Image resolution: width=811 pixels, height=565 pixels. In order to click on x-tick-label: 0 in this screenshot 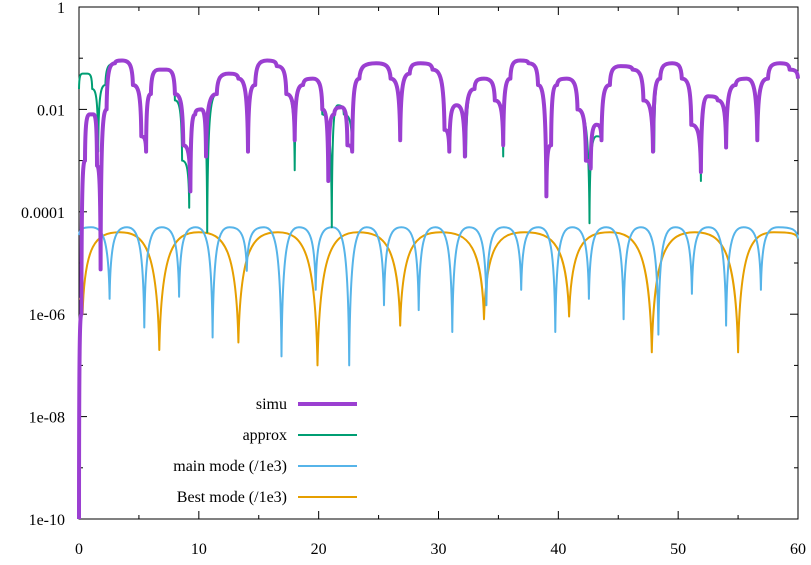, I will do `click(79, 549)`.